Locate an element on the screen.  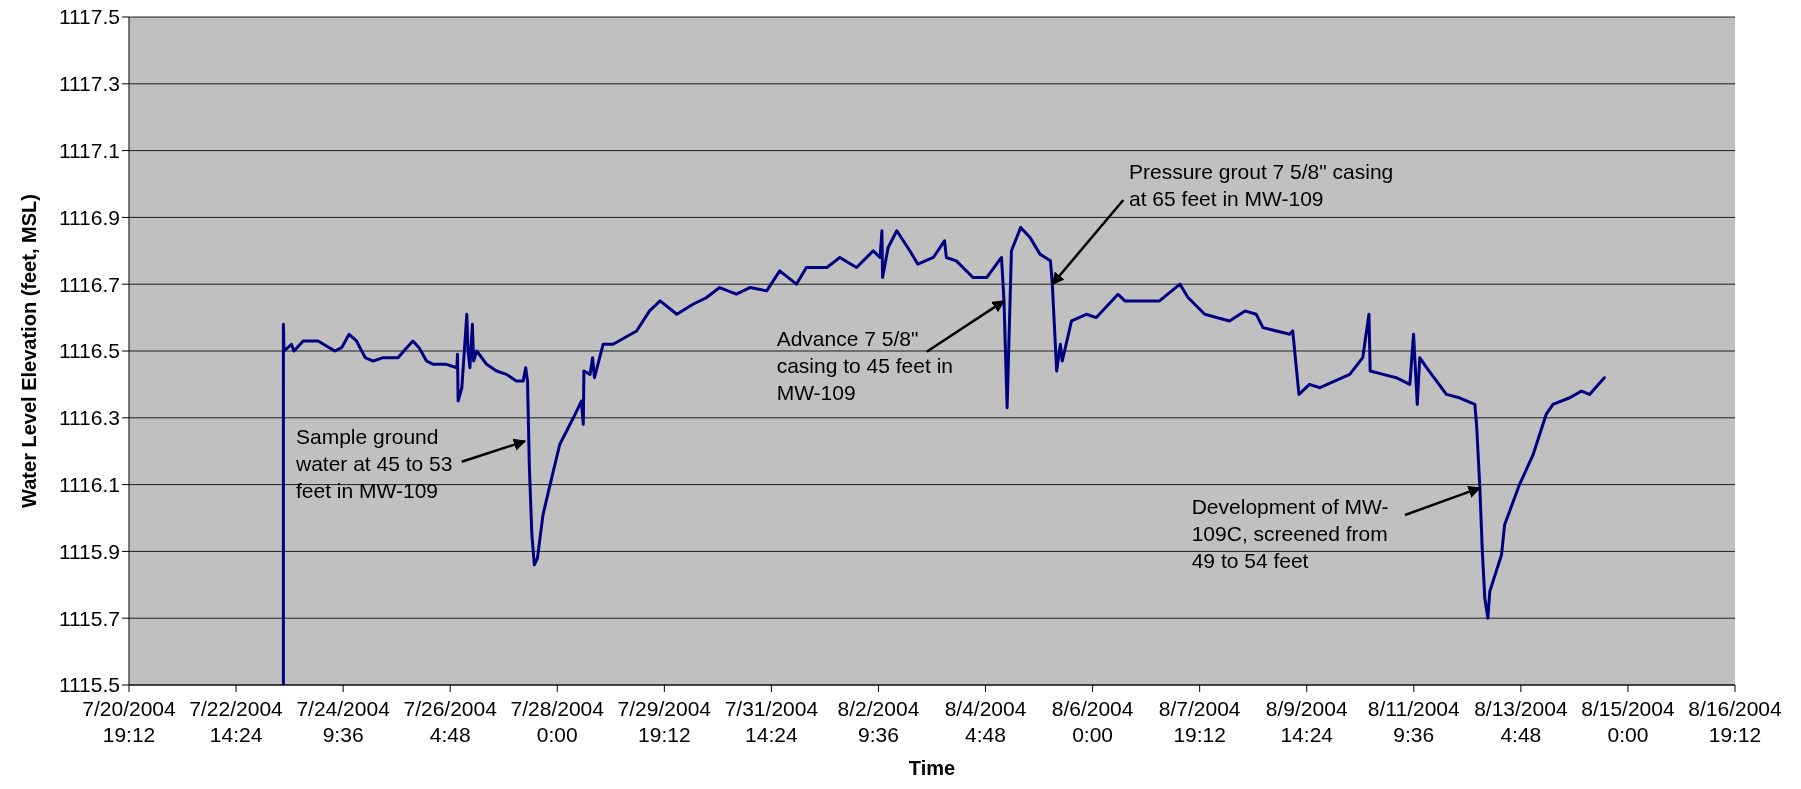
x-tick-label: 8/11/2004 9:36 is located at coordinates (1414, 721).